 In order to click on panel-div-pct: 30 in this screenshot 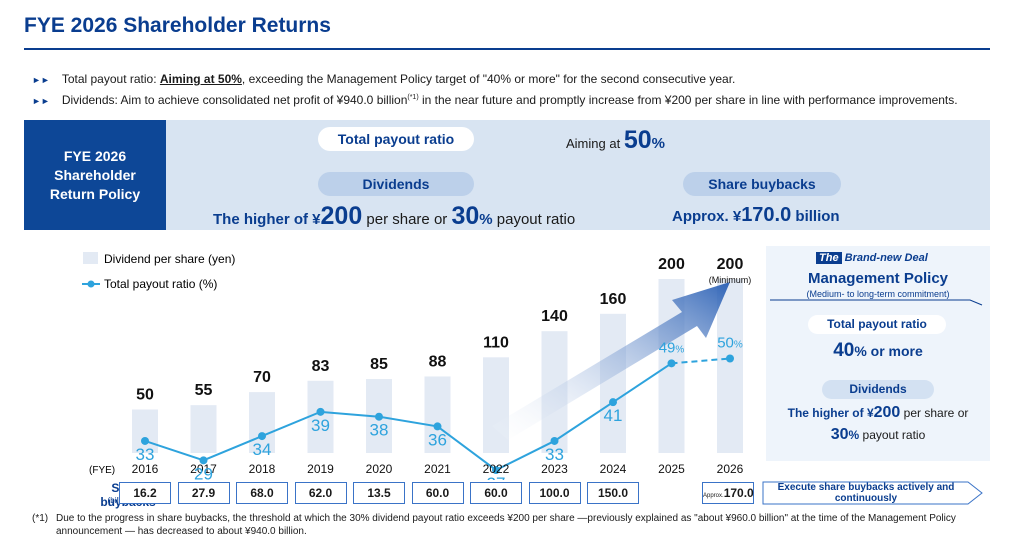, I will do `click(839, 434)`.